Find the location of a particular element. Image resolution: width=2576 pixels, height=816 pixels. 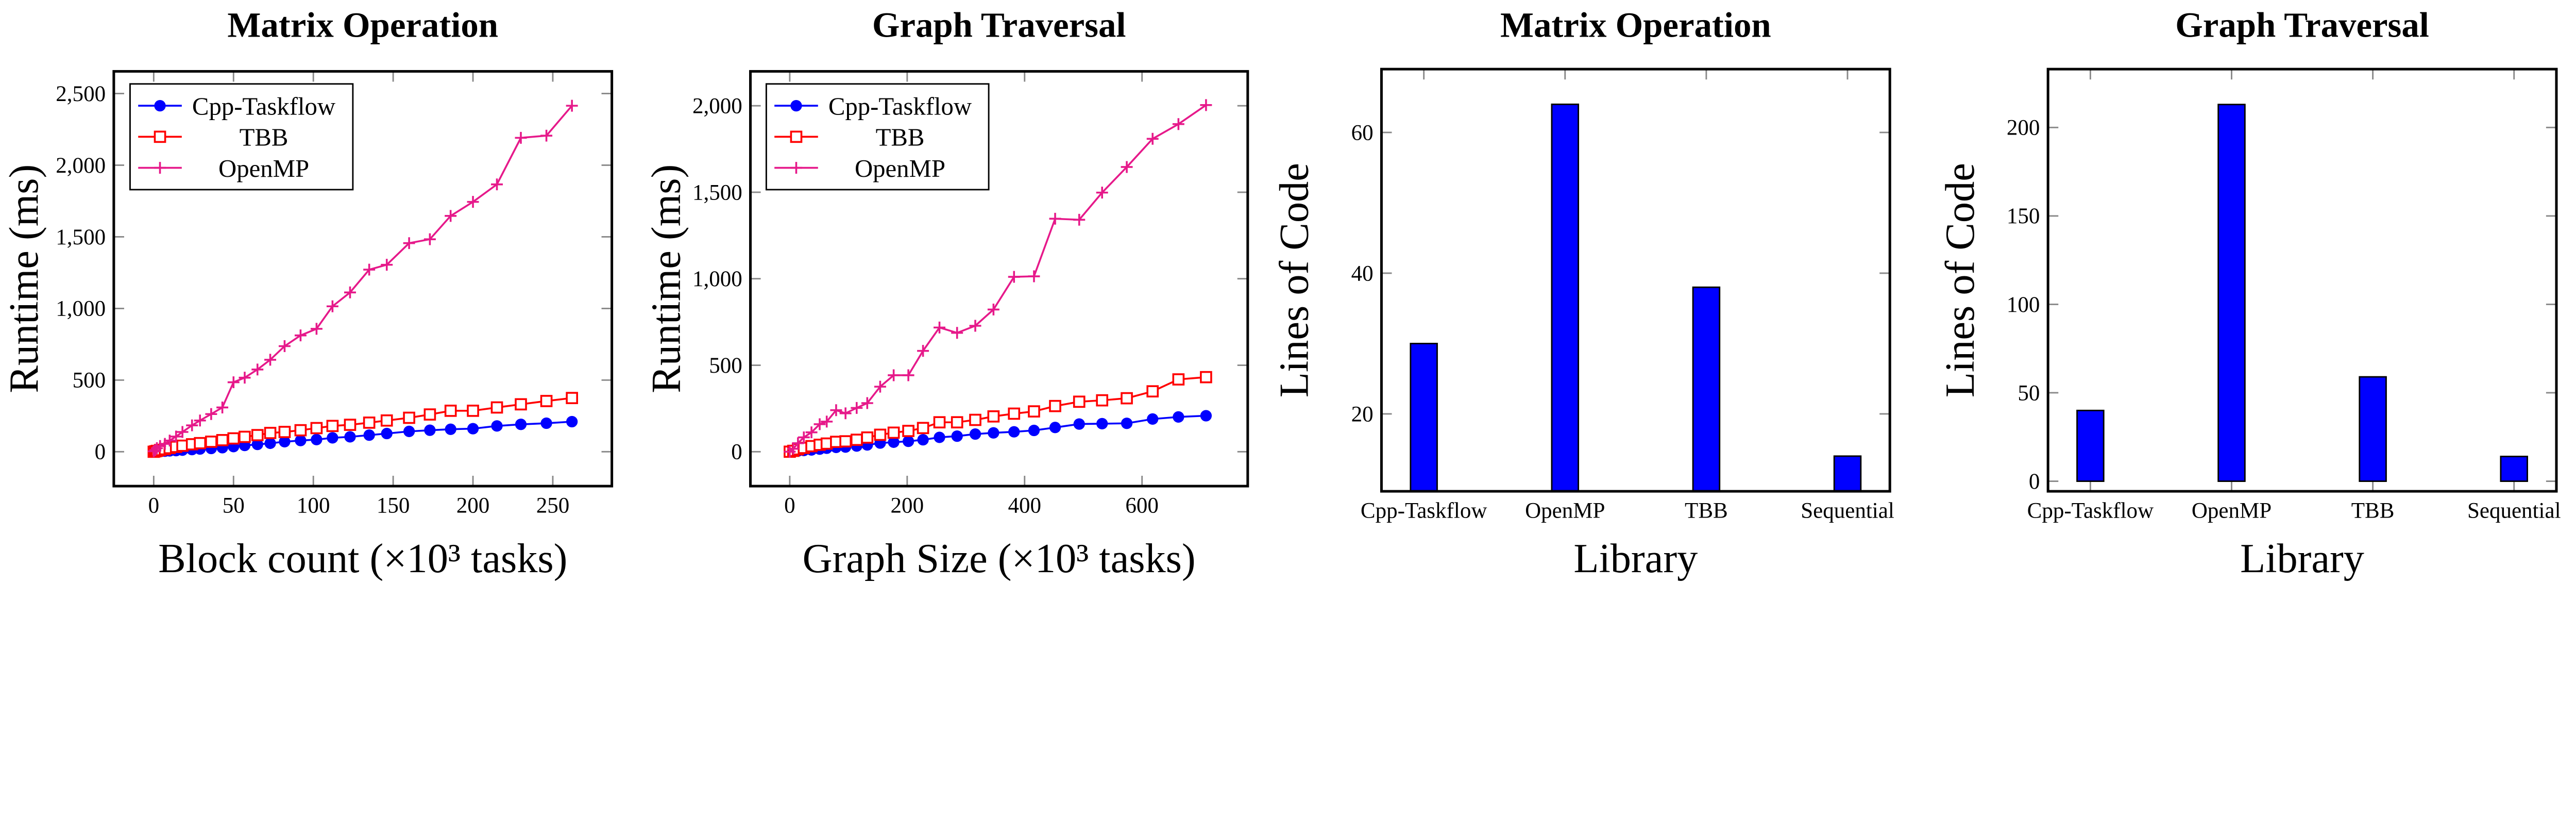

series-openmp is located at coordinates (998, 278).